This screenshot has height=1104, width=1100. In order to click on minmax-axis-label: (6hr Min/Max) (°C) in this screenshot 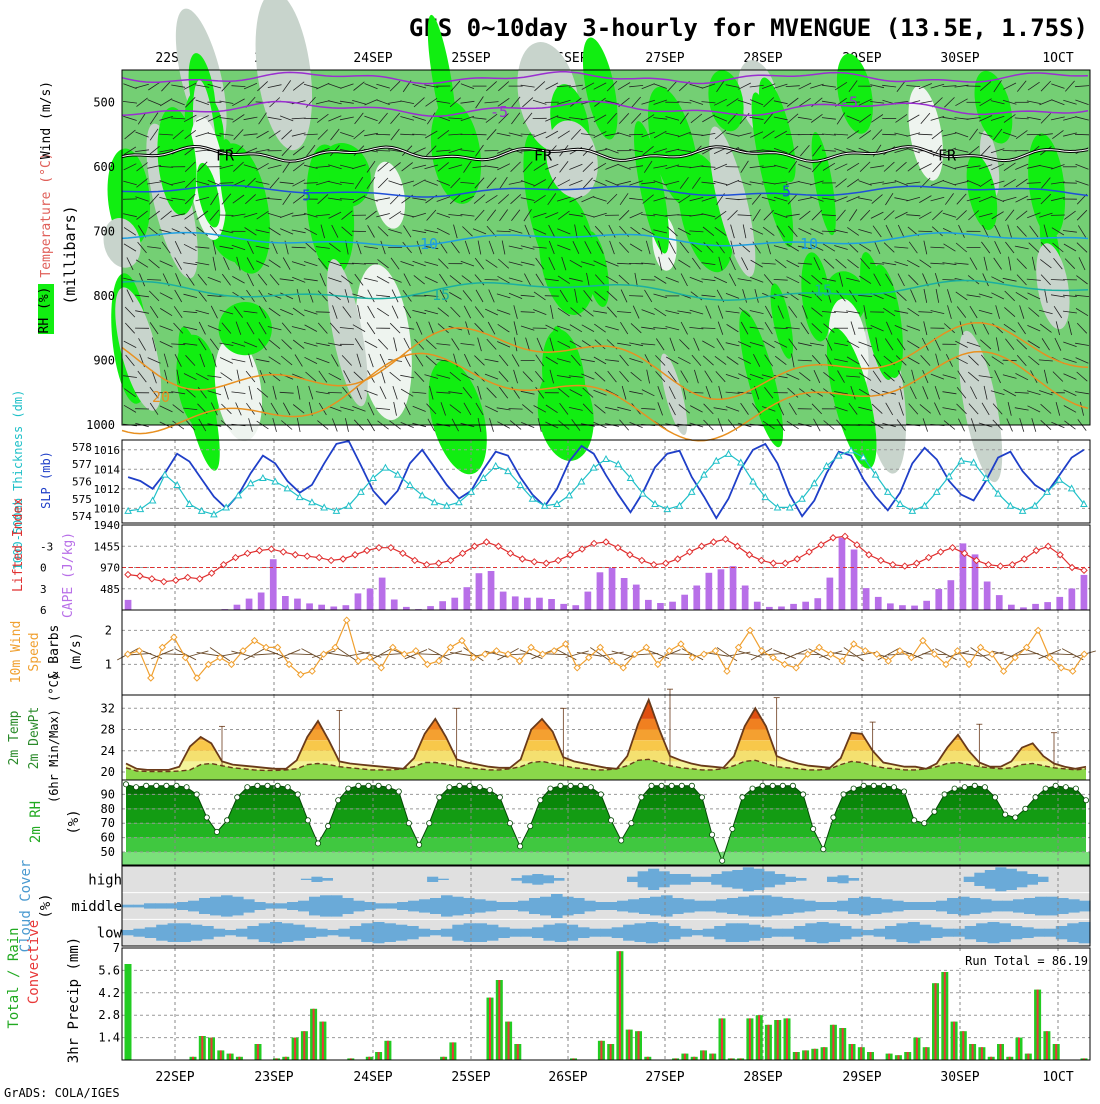, I will do `click(54, 738)`.